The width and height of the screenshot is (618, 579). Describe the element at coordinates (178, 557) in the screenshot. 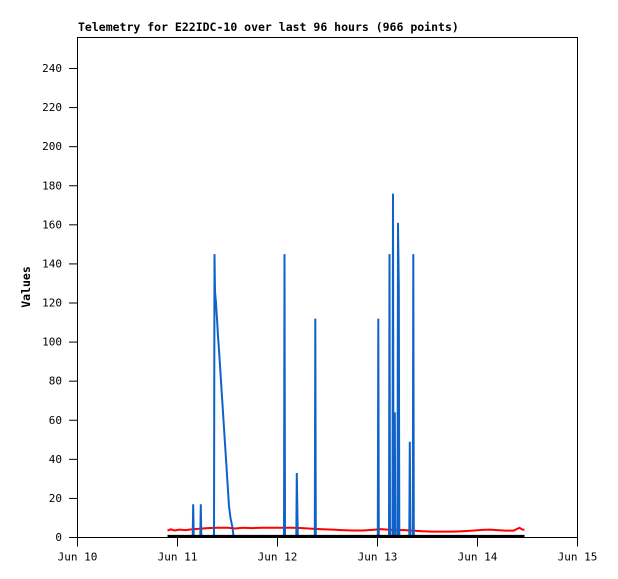

I see `x-tick-label: Jun 11` at that location.